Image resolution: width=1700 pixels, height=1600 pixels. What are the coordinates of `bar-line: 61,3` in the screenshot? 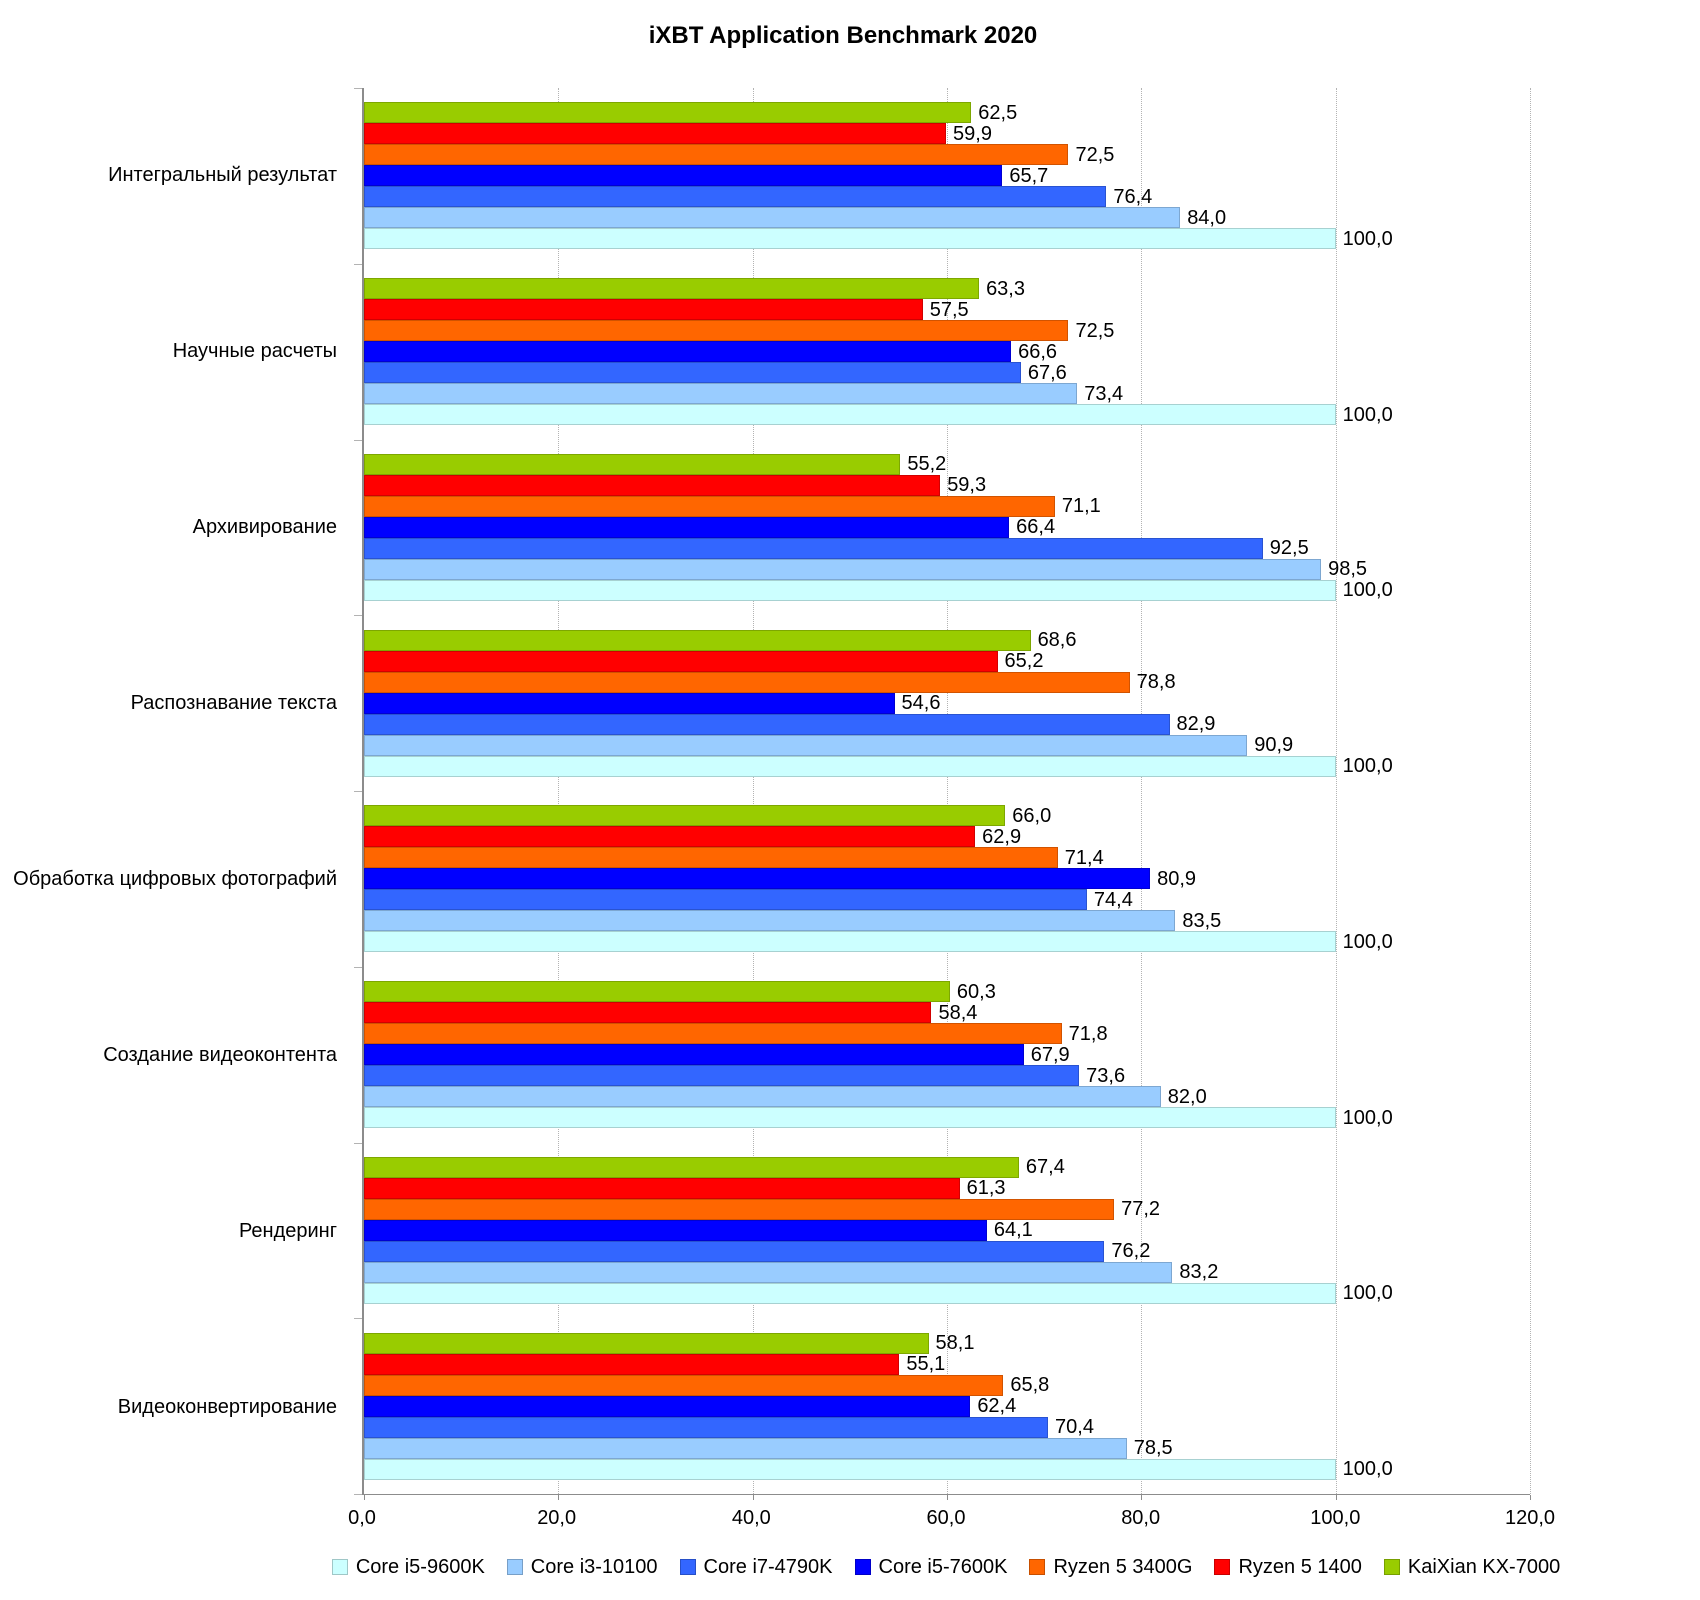 It's located at (947, 1188).